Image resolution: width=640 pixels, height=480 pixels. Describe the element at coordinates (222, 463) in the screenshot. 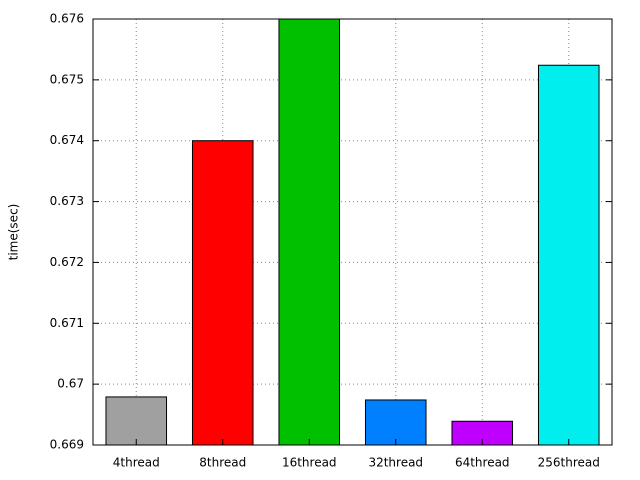

I see `x-tick-label: 8thread` at that location.